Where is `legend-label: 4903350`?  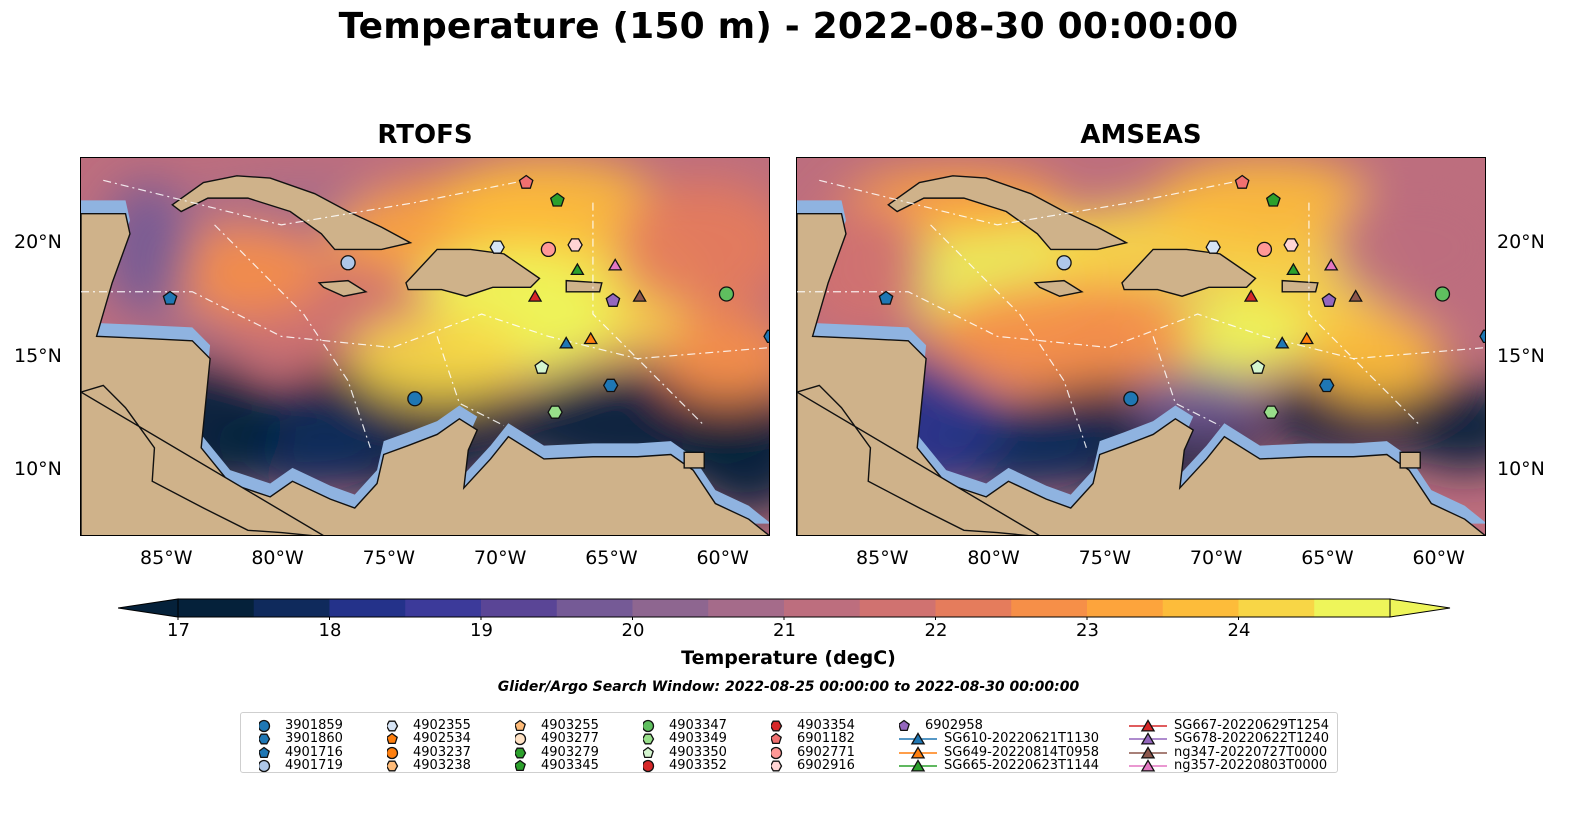 legend-label: 4903350 is located at coordinates (698, 752).